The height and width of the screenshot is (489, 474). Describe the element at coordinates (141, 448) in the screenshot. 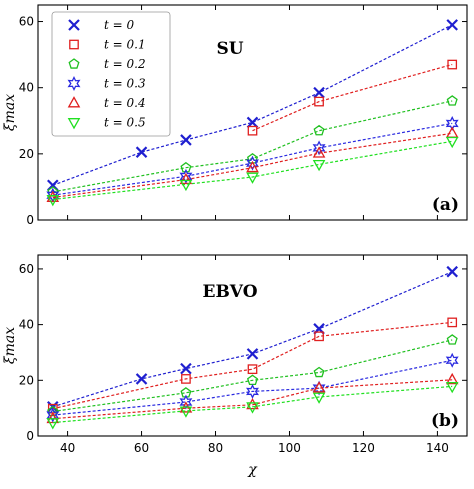

I see `x-tick-label: 60` at that location.